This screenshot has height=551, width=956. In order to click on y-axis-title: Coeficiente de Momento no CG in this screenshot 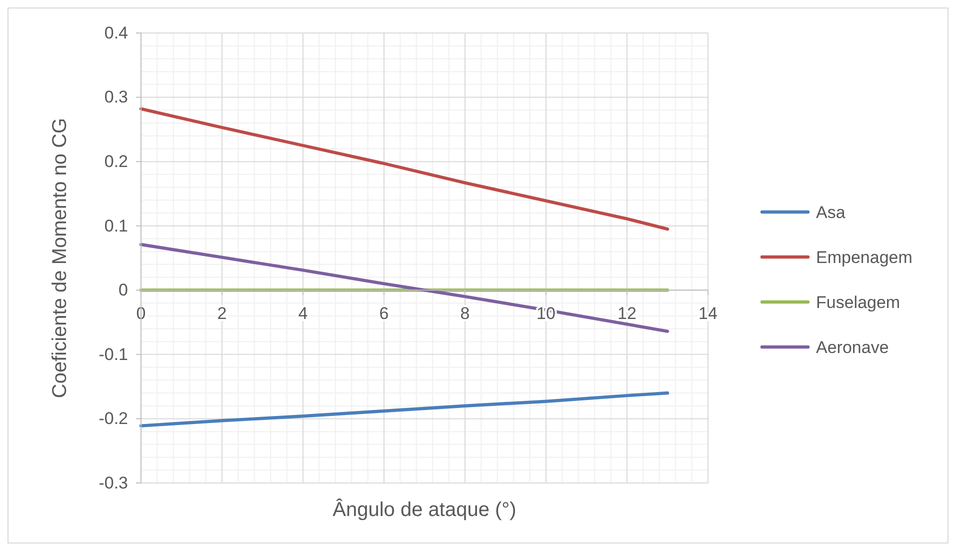, I will do `click(60, 258)`.